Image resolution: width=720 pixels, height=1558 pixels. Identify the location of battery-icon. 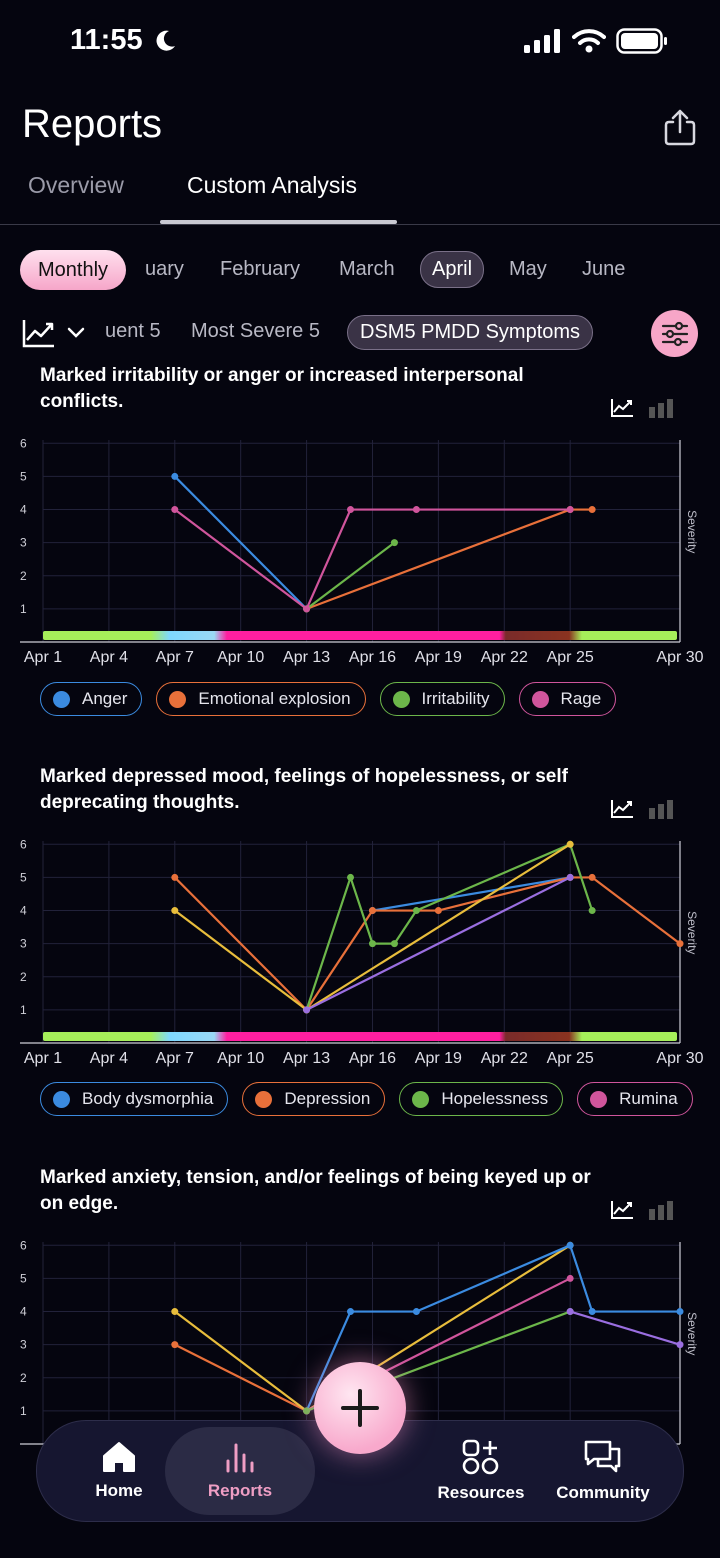
(641, 41).